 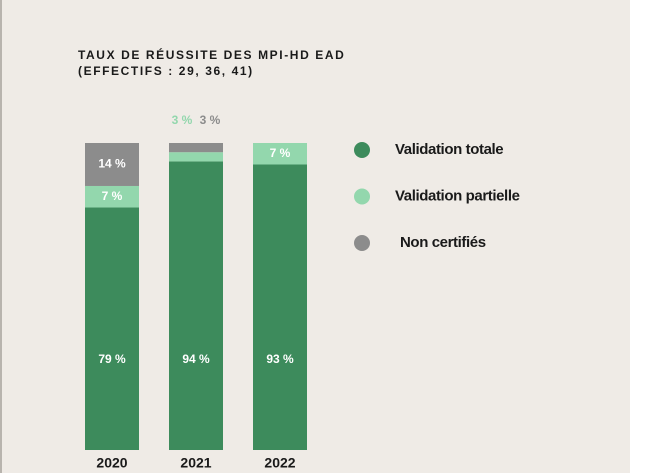 What do you see at coordinates (279, 463) in the screenshot?
I see `x-tick-label: 2022` at bounding box center [279, 463].